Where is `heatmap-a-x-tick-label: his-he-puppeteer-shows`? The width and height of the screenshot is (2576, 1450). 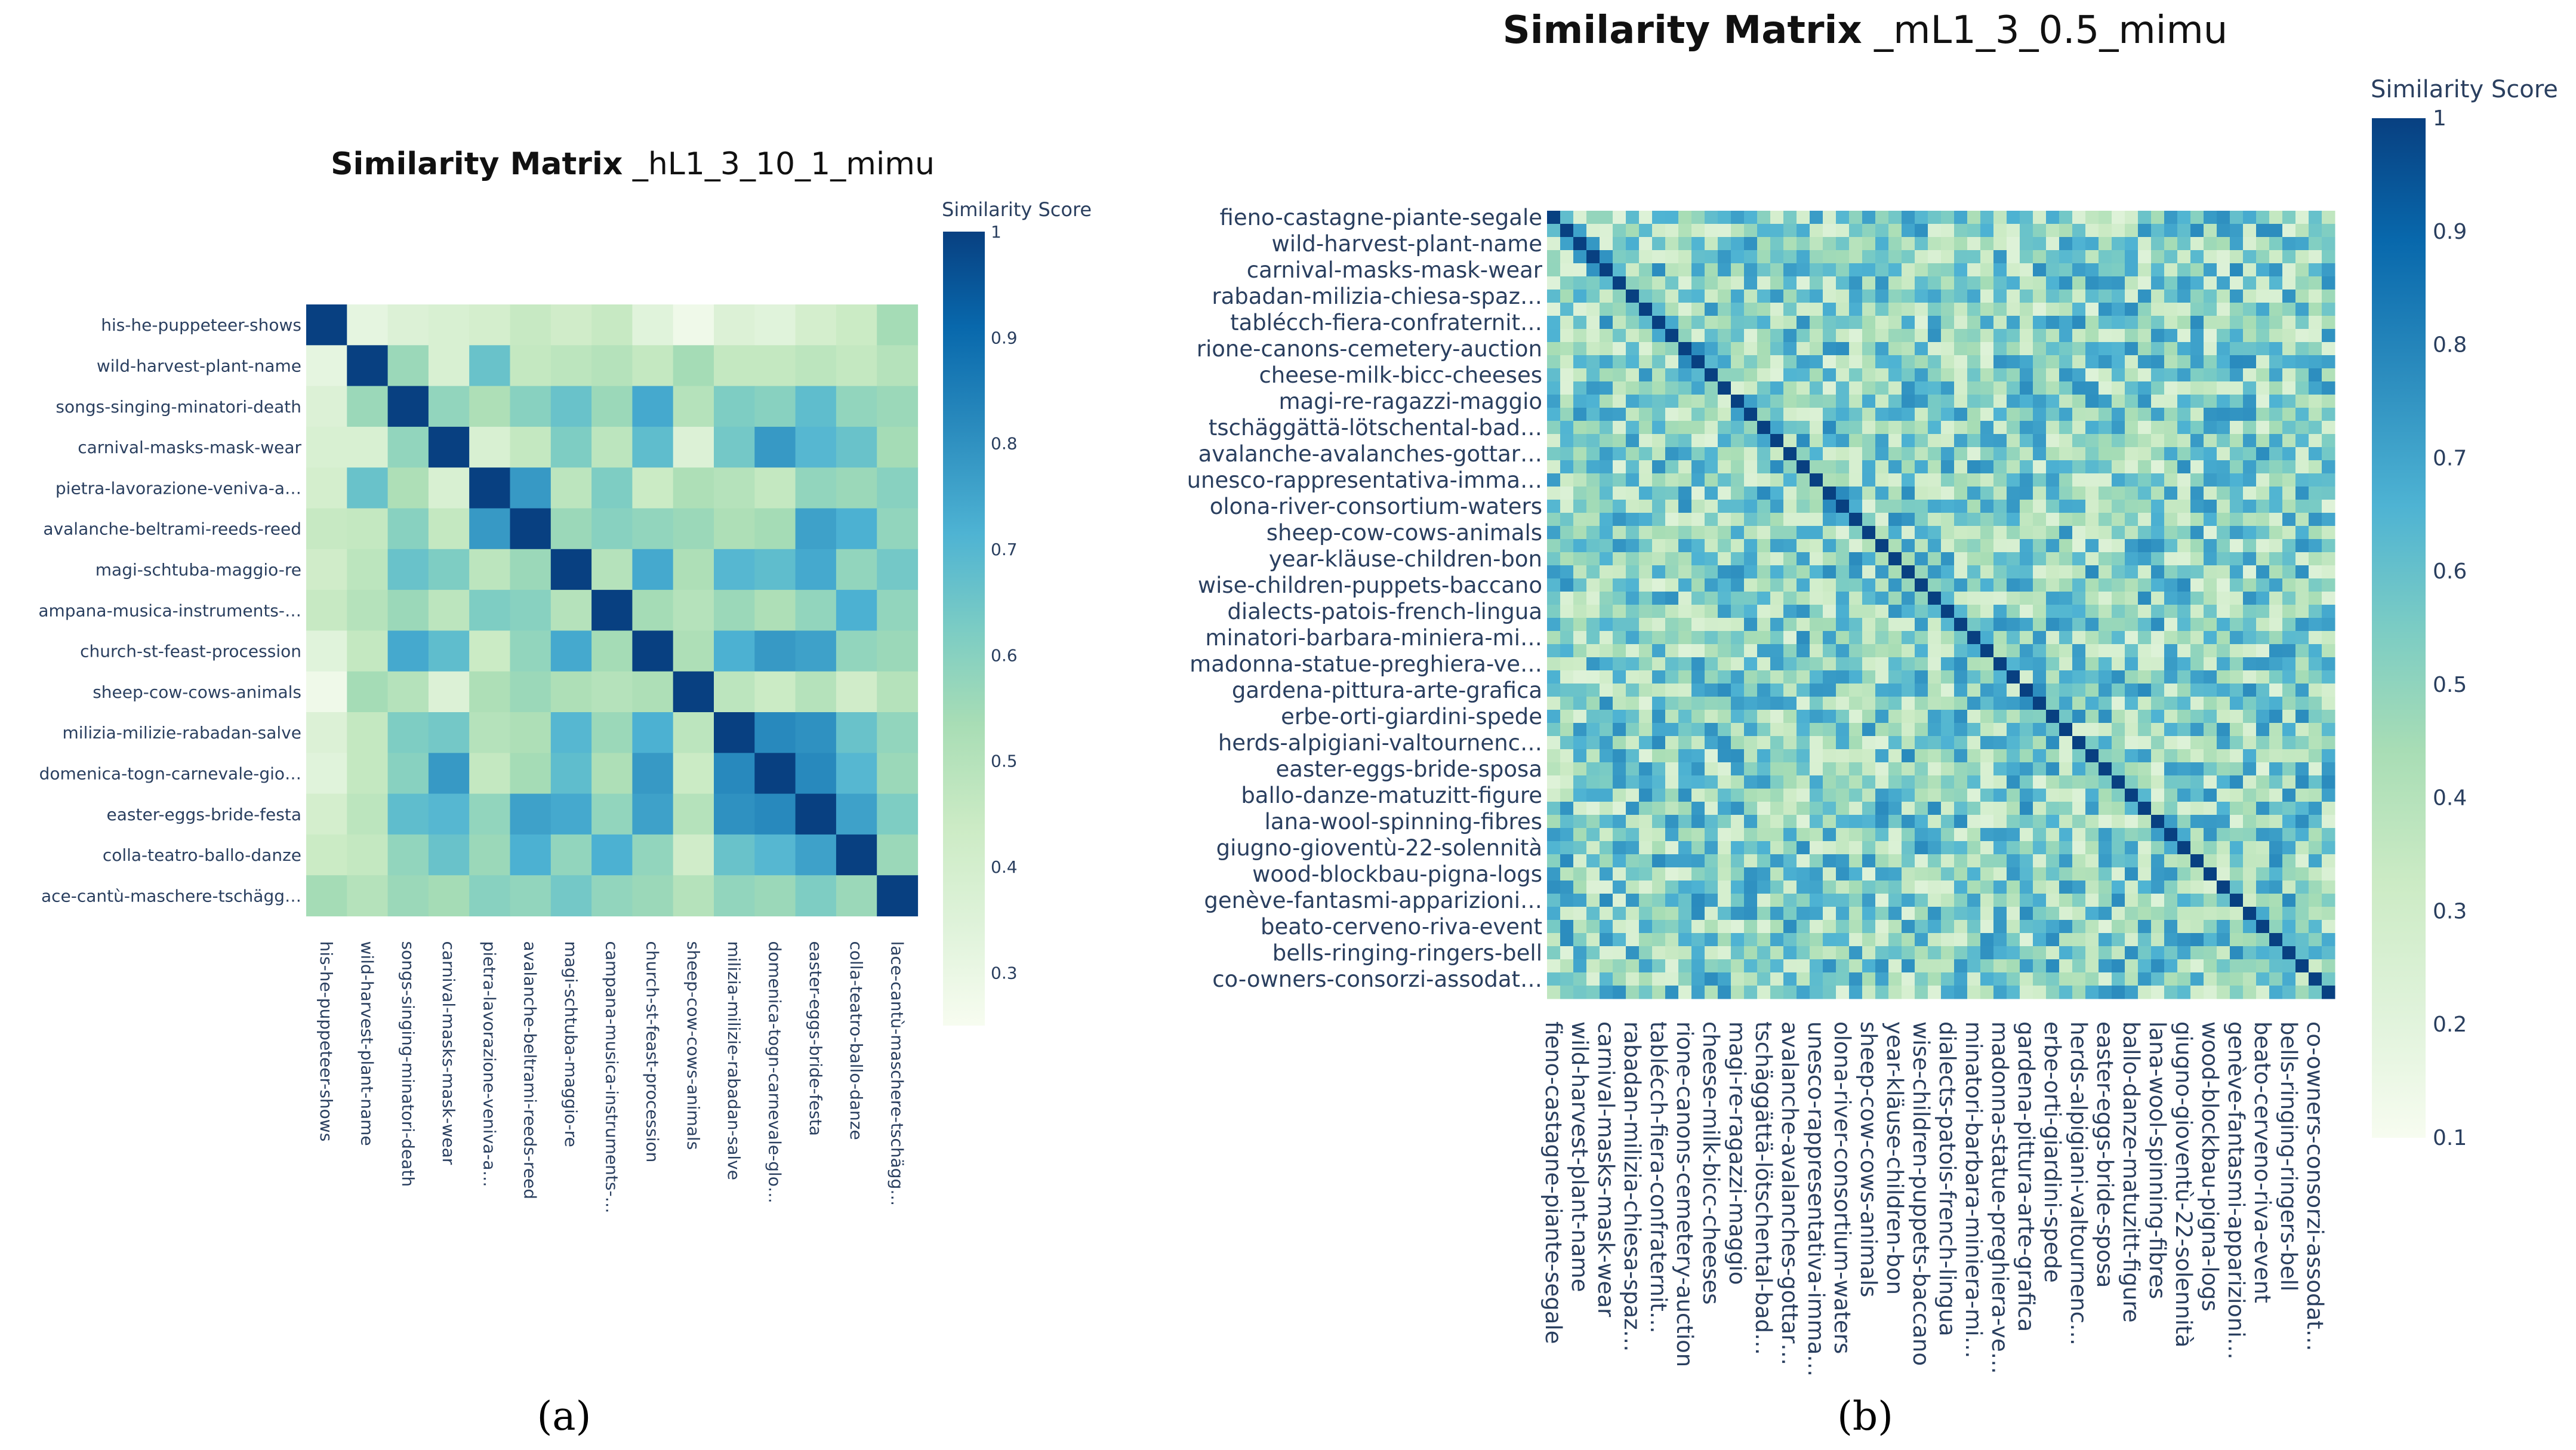 heatmap-a-x-tick-label: his-he-puppeteer-shows is located at coordinates (326, 1041).